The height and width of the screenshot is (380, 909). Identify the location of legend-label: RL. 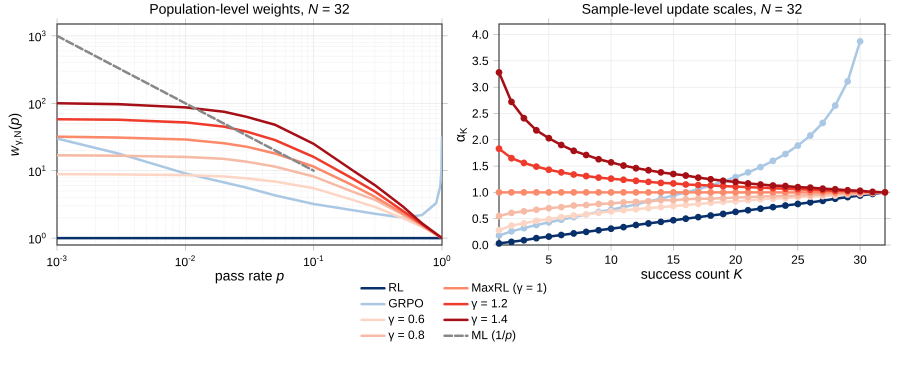
(396, 287).